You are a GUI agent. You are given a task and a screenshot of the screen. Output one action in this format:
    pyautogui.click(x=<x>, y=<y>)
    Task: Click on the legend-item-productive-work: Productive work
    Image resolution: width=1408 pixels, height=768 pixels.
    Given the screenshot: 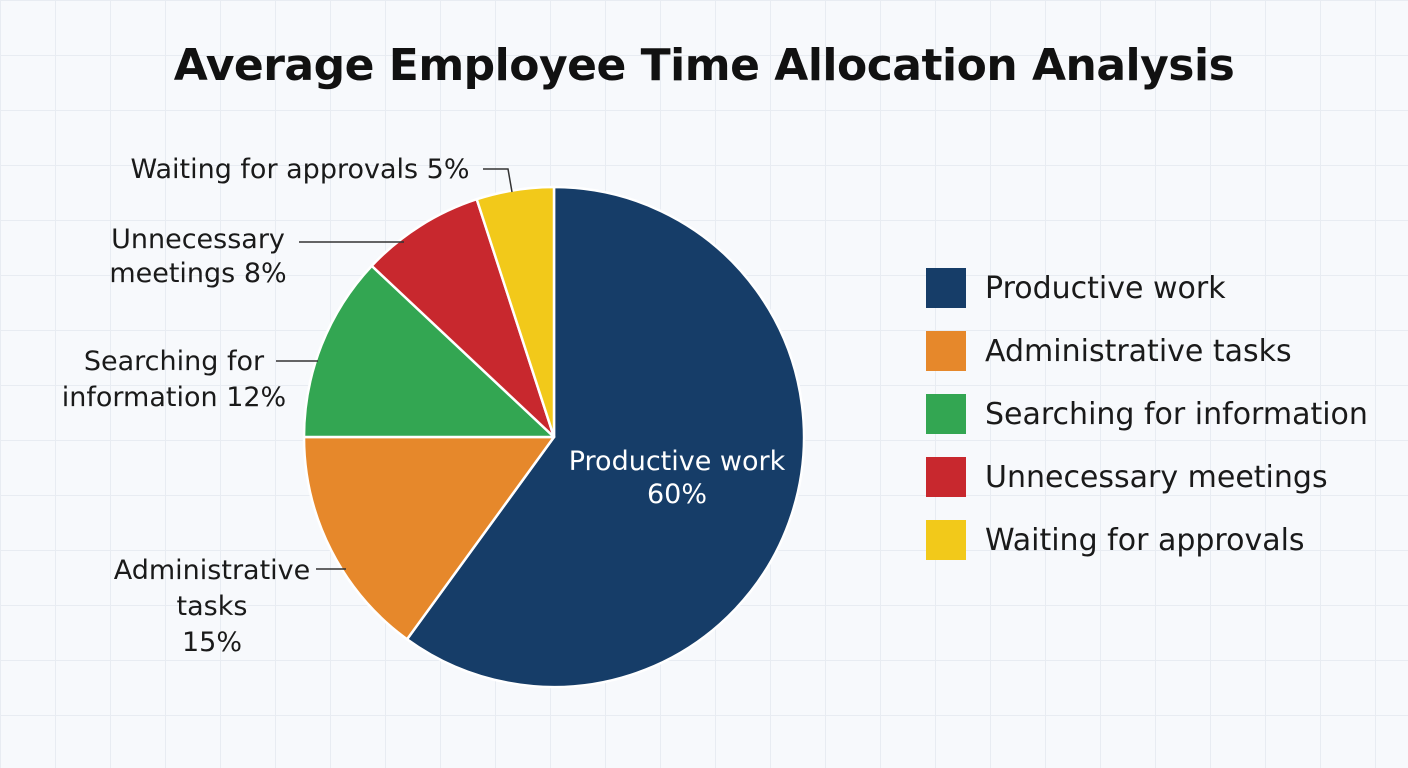 What is the action you would take?
    pyautogui.click(x=1147, y=288)
    